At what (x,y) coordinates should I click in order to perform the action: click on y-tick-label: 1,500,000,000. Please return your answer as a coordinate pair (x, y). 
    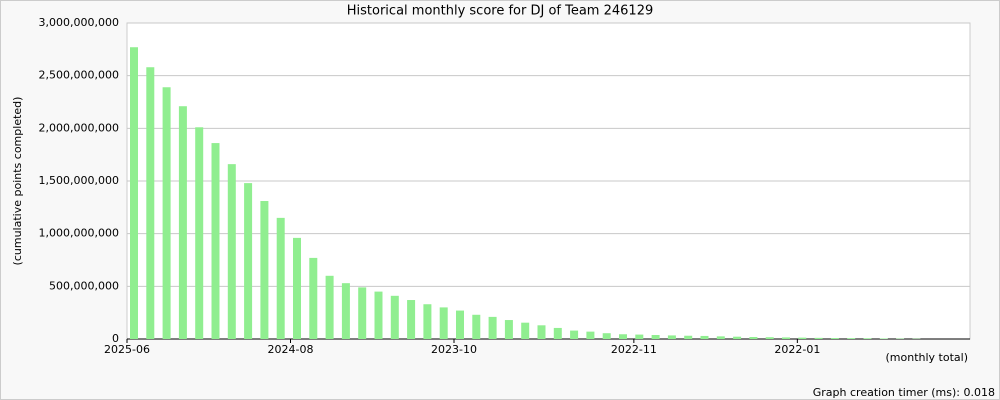
    Looking at the image, I should click on (79, 180).